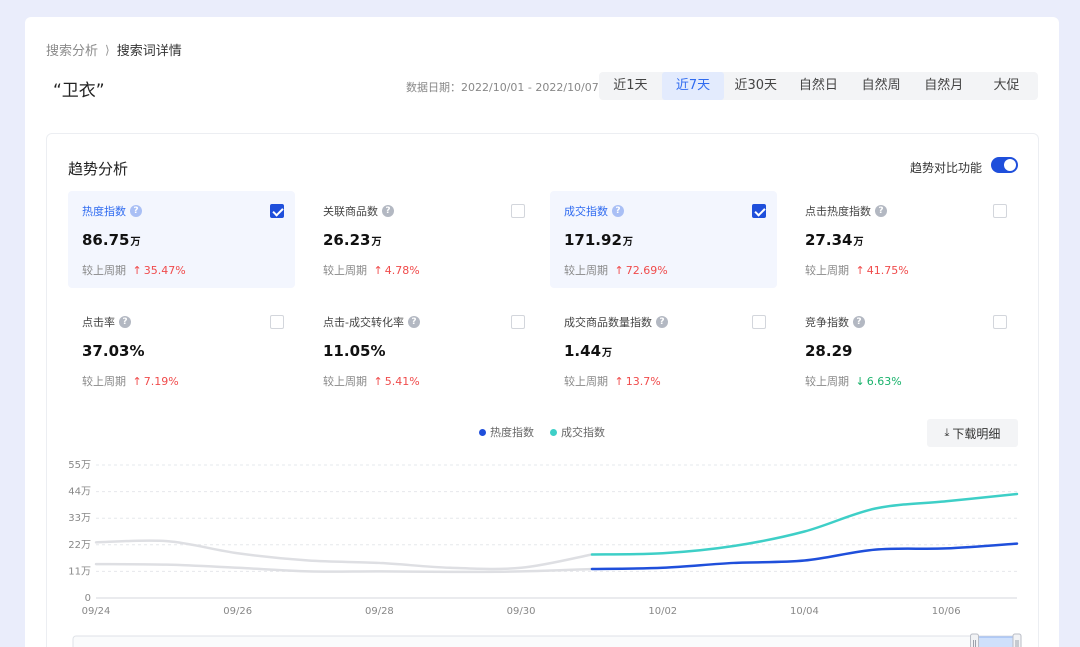 The width and height of the screenshot is (1080, 647). I want to click on metric-value: 27.34万, so click(834, 240).